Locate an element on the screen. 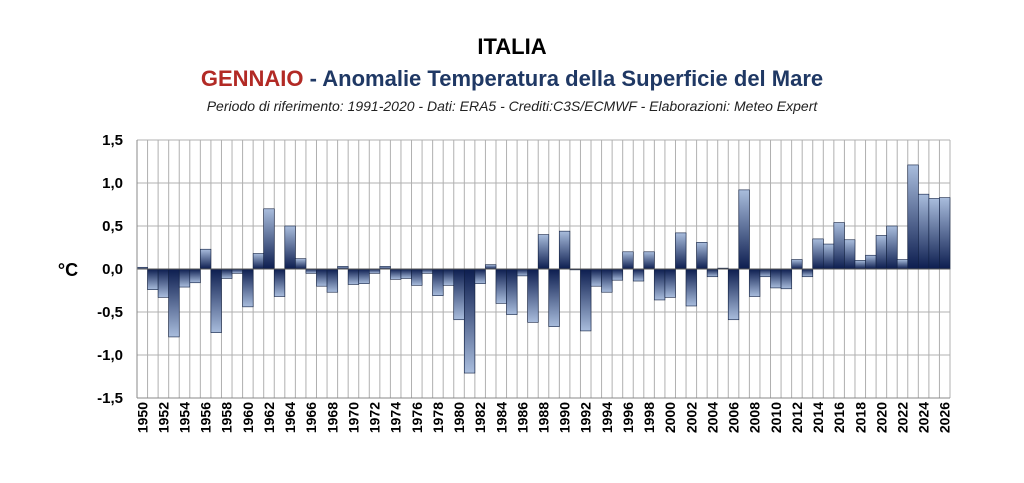 The width and height of the screenshot is (1024, 483). bar-1968 is located at coordinates (332, 280).